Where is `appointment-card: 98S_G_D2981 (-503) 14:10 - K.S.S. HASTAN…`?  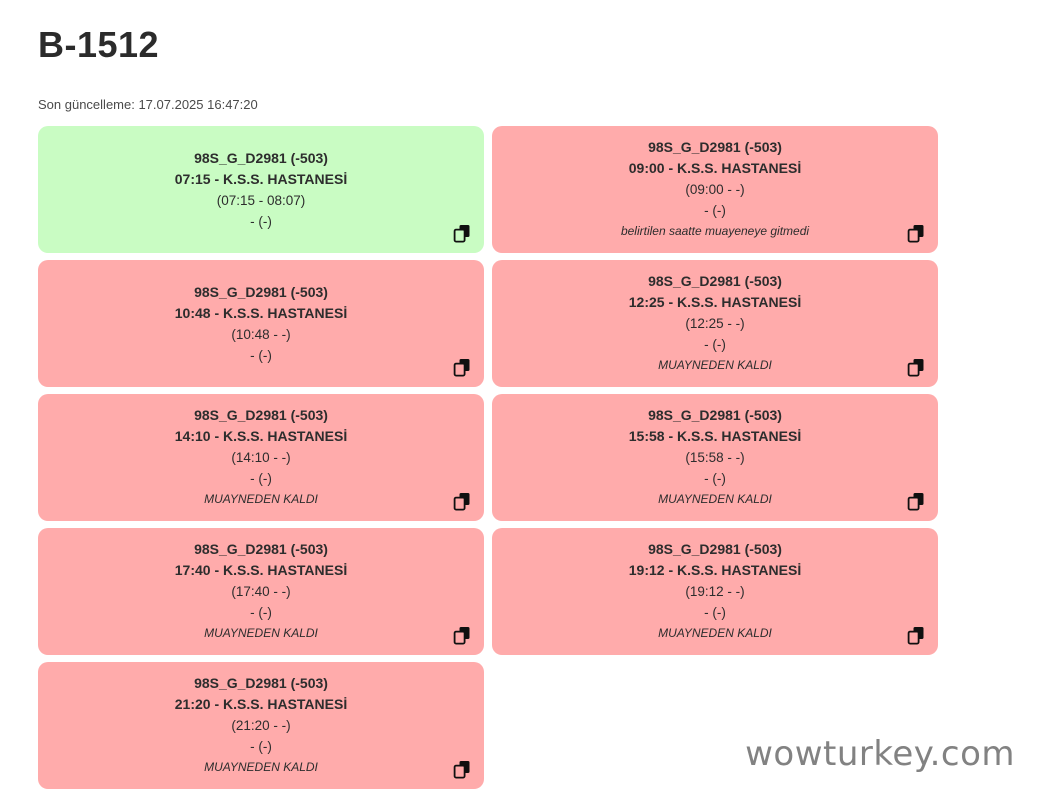 appointment-card: 98S_G_D2981 (-503) 14:10 - K.S.S. HASTAN… is located at coordinates (261, 457).